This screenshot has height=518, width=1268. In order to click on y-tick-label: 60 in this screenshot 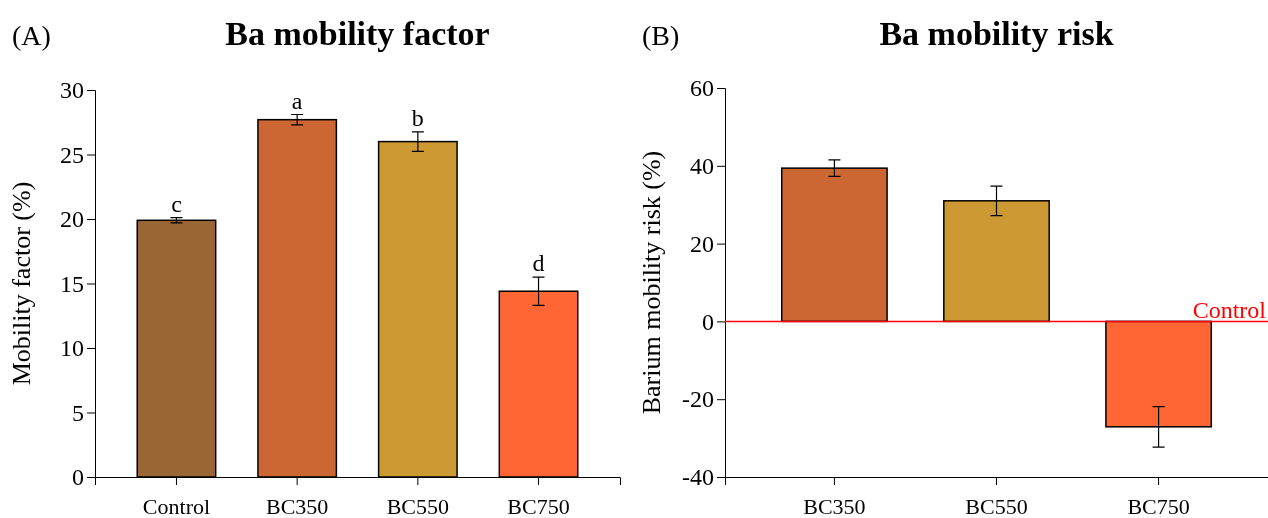, I will do `click(702, 88)`.